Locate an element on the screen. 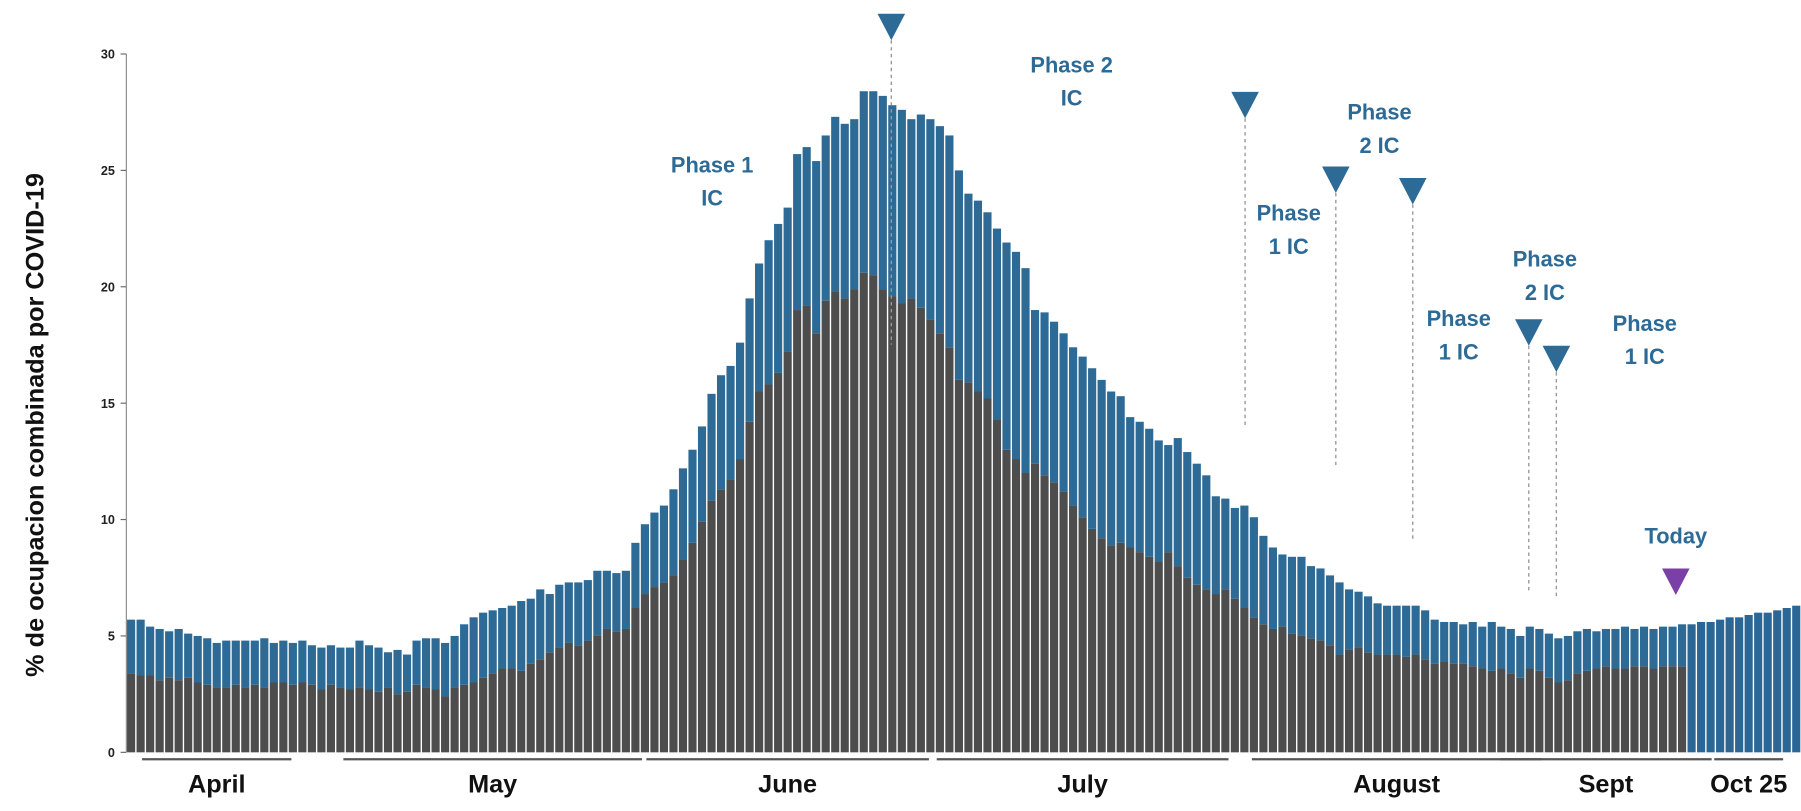 This screenshot has width=1801, height=811. y-tick-label: 5 is located at coordinates (111, 637).